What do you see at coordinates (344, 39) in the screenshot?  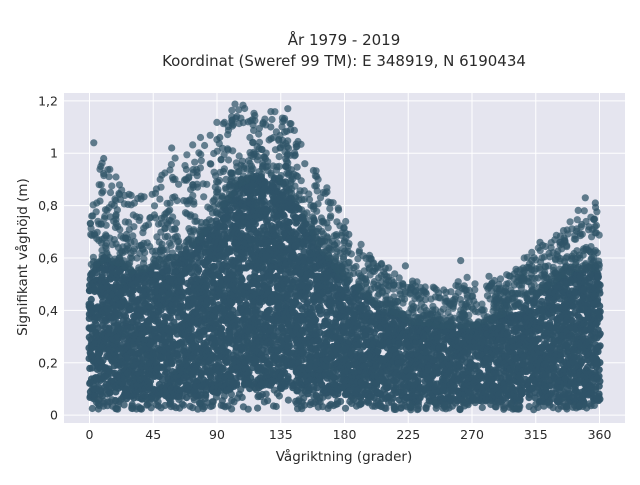 I see `chart-title-line-1: År 1979 - 2019` at bounding box center [344, 39].